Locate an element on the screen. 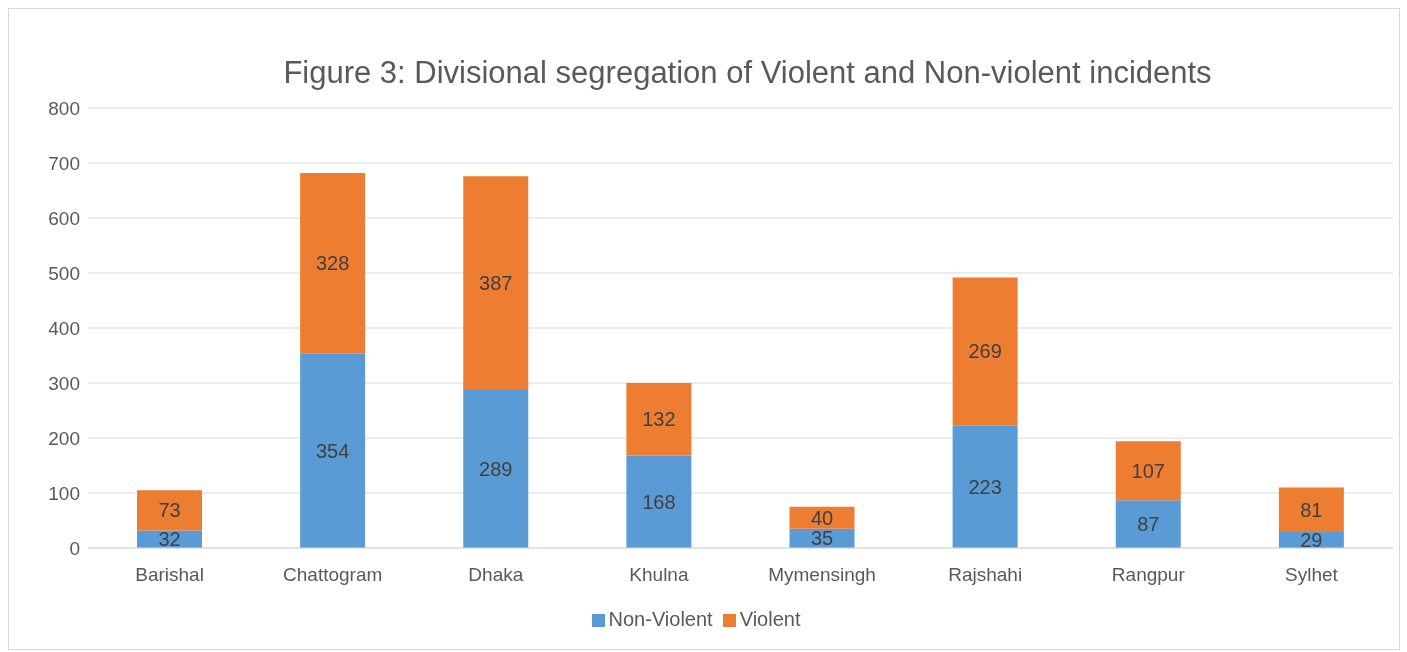 The image size is (1407, 652). x-tick-label: Rangpur is located at coordinates (1148, 575).